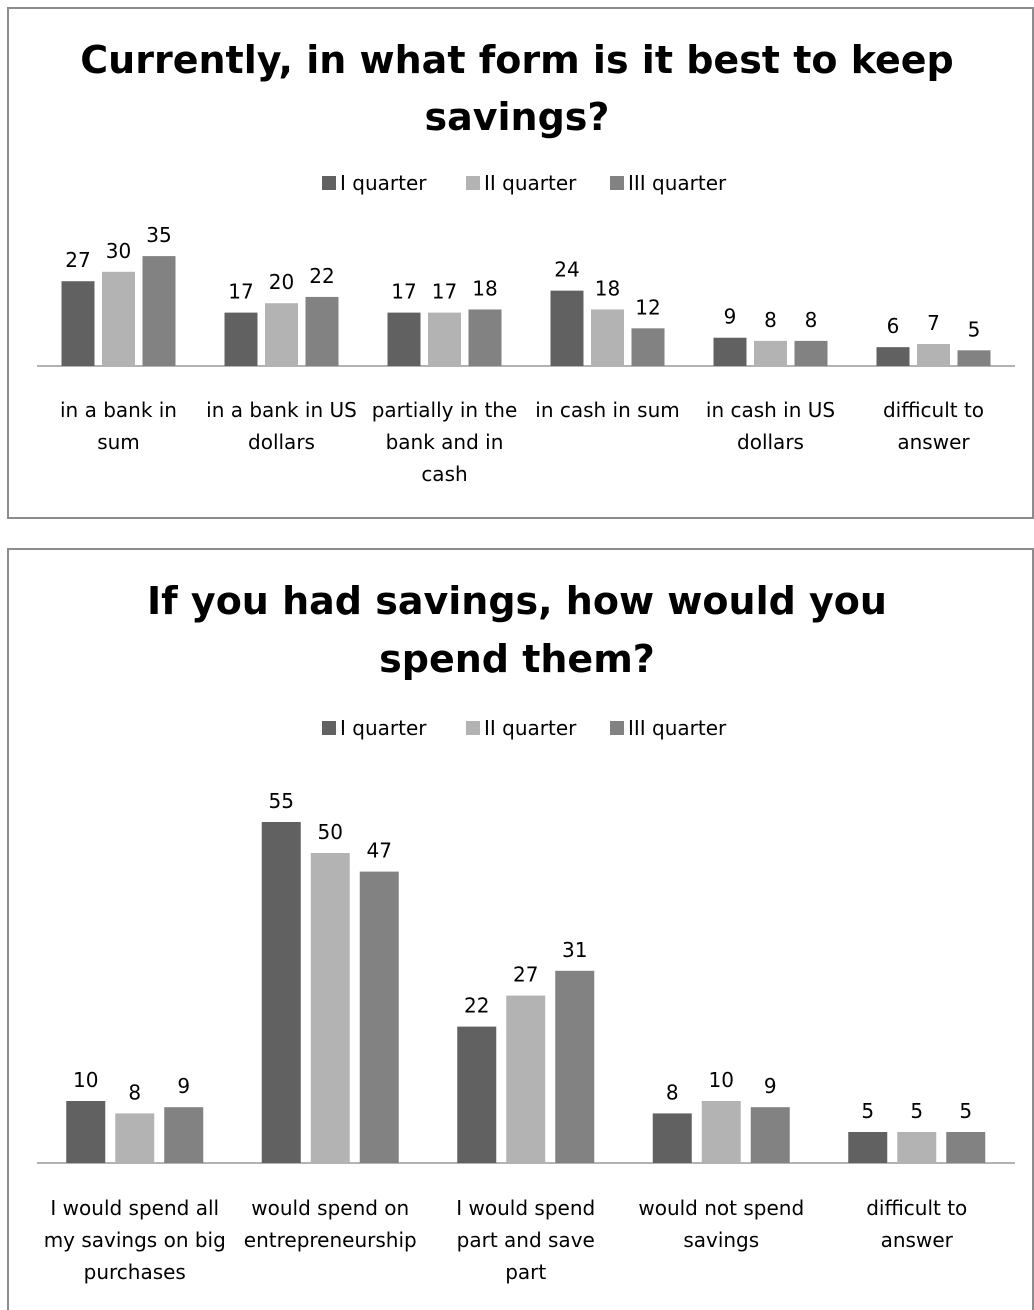 This screenshot has width=1034, height=1310. I want to click on data-label: 31, so click(574, 950).